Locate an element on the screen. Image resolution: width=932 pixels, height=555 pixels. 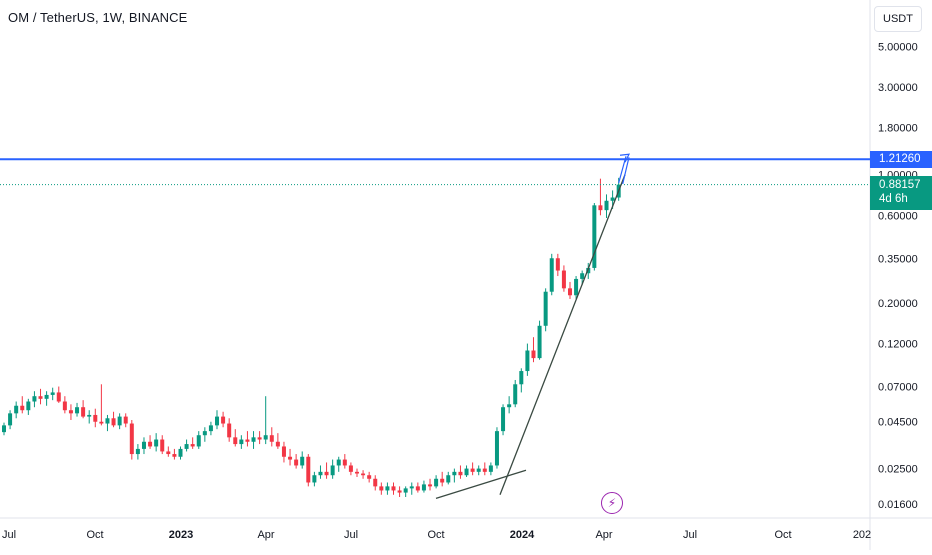
lightning-icon: ⚡ is located at coordinates (612, 503).